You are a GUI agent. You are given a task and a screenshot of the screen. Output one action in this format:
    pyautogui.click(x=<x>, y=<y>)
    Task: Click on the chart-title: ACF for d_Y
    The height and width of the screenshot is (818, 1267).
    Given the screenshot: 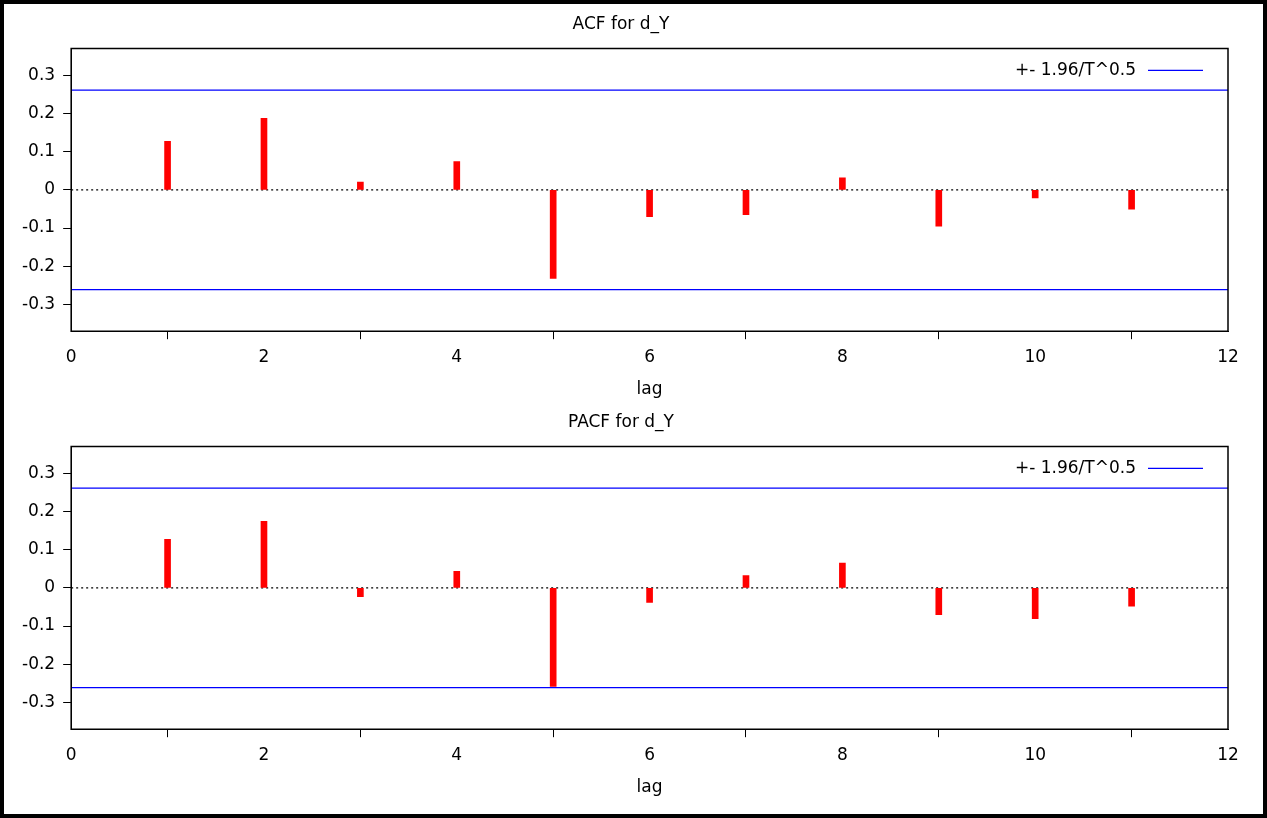 What is the action you would take?
    pyautogui.click(x=621, y=23)
    